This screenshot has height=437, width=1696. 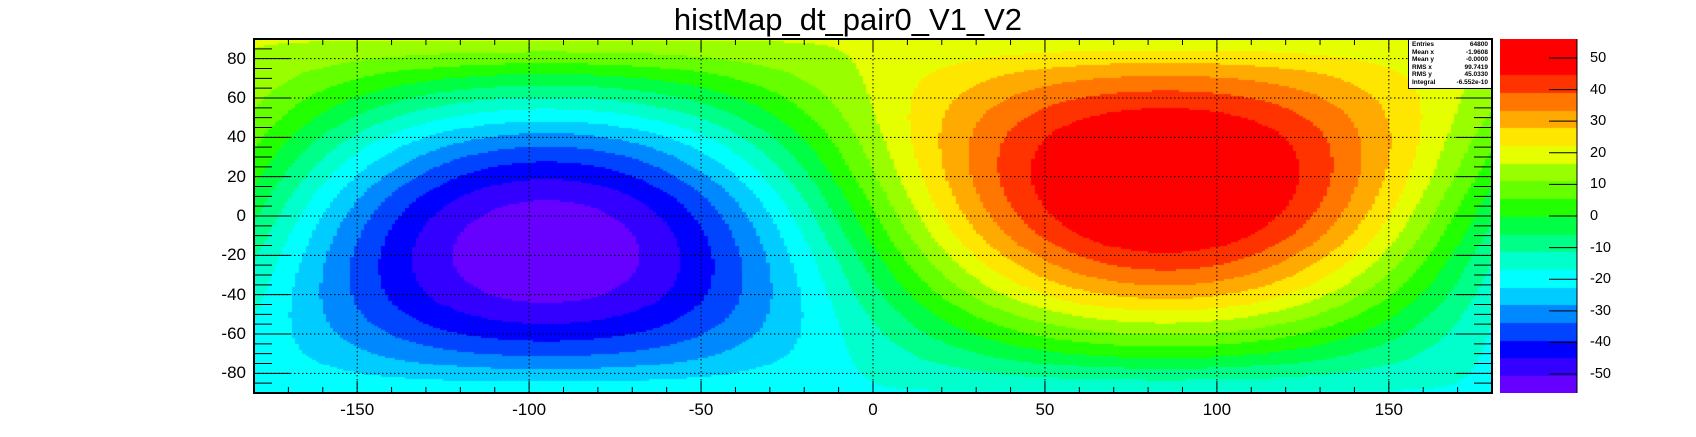 I want to click on stats-label: Mean y, so click(x=1423, y=60).